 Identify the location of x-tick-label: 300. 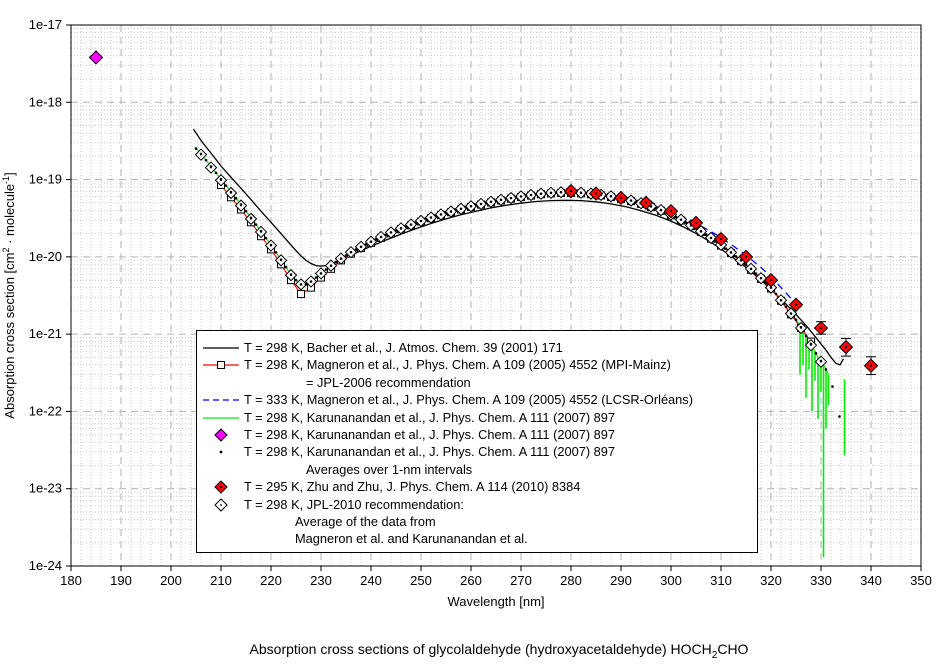
(671, 580).